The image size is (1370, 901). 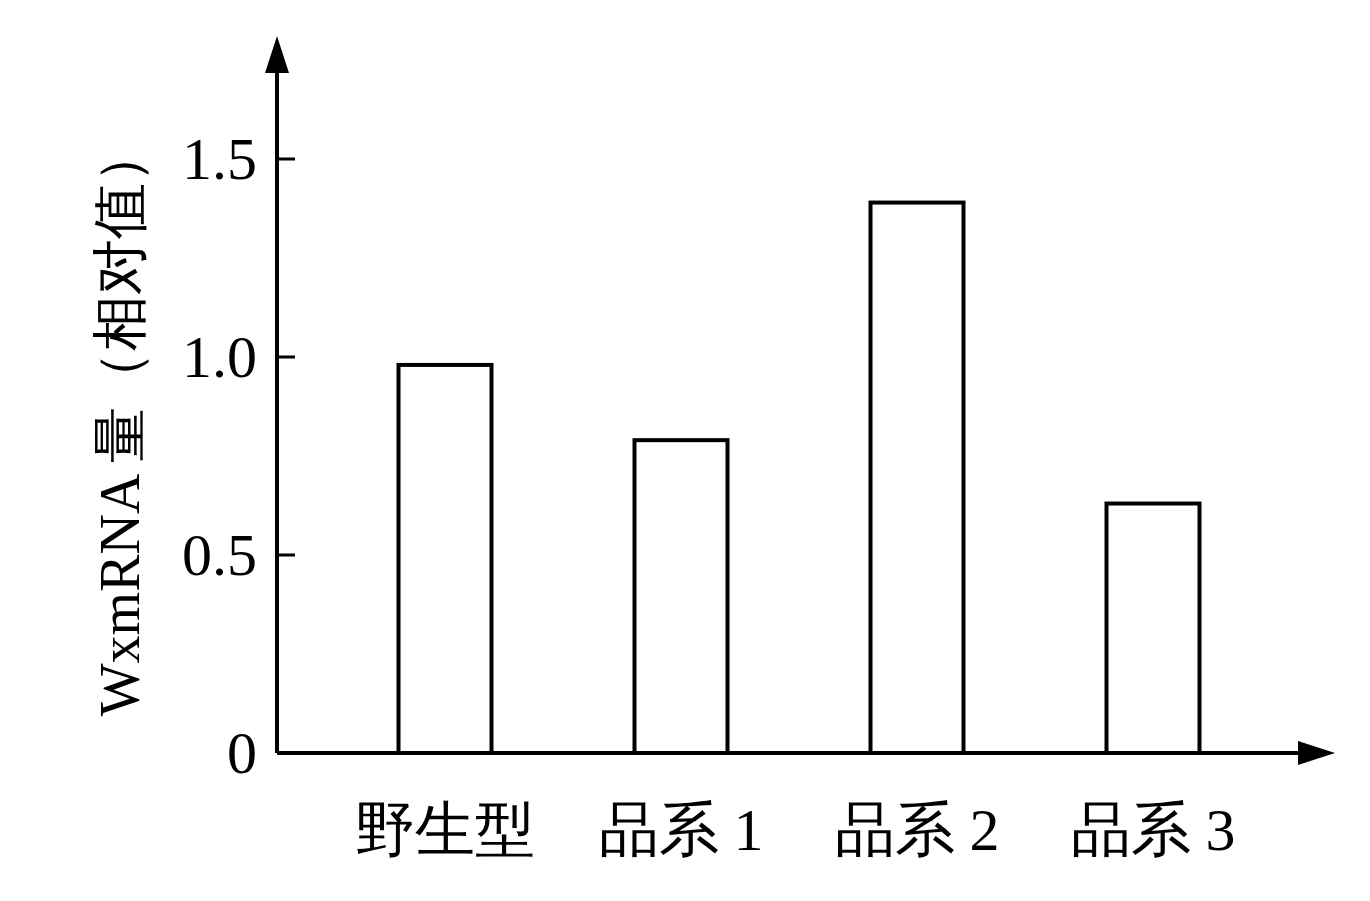 What do you see at coordinates (1153, 830) in the screenshot?
I see `x-tick-label: 品系 3` at bounding box center [1153, 830].